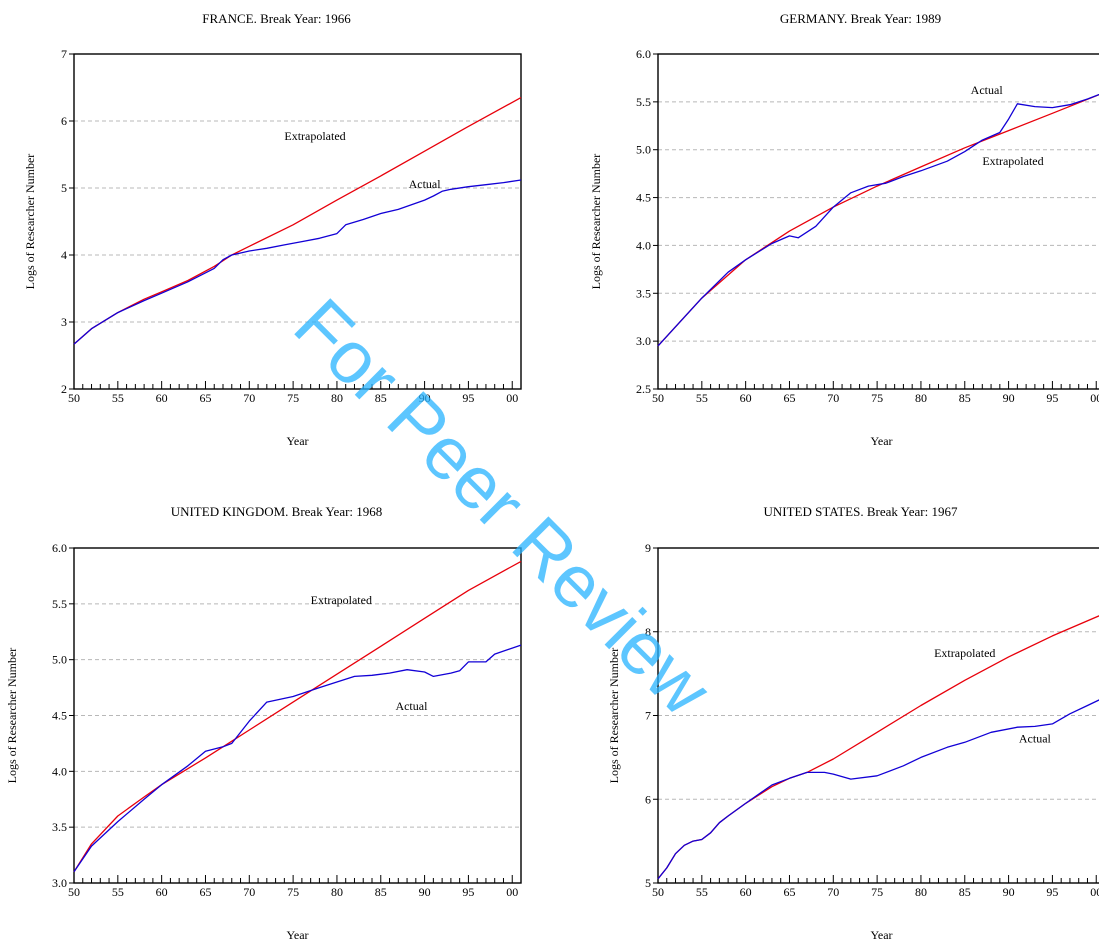  Describe the element at coordinates (277, 511) in the screenshot. I see `chart-title: UNITED KINGDOM. Break Year: 1968` at that location.